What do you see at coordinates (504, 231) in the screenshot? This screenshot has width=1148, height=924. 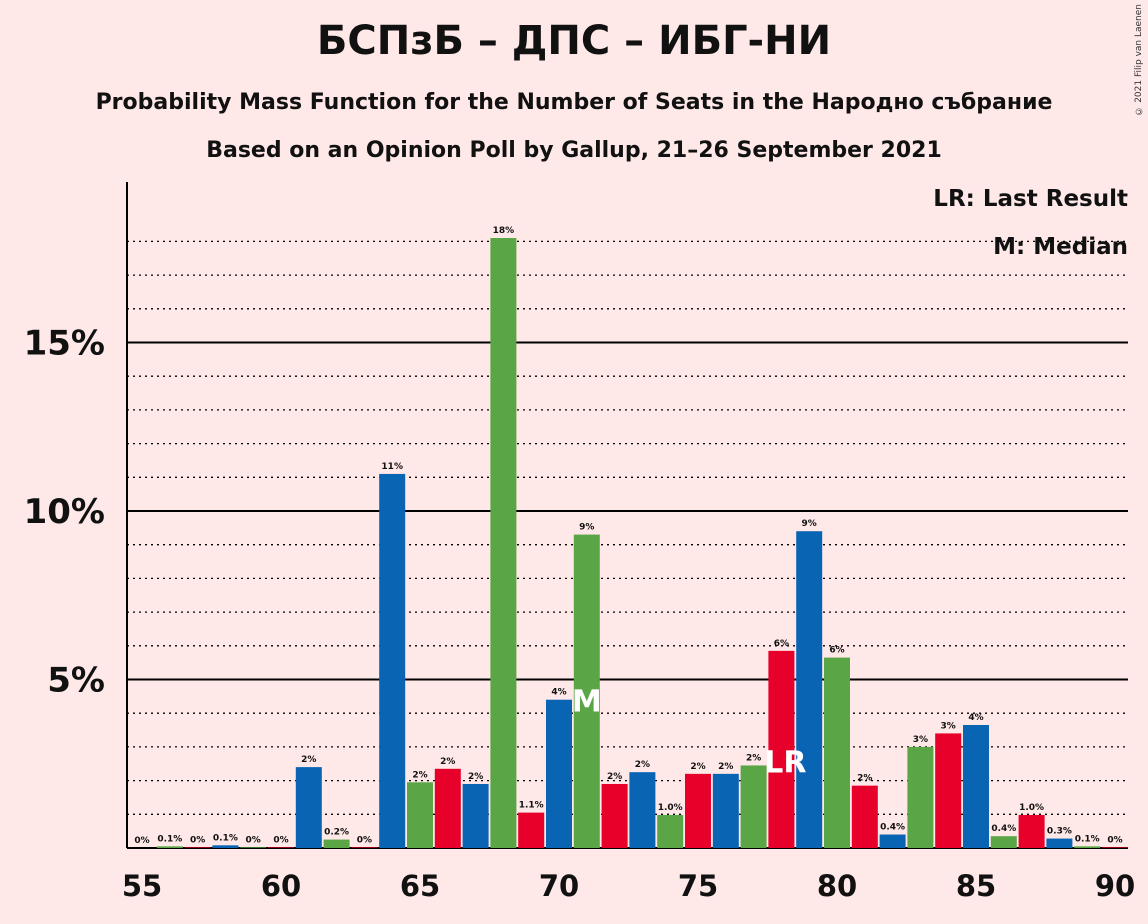 I see `bar-value-label: 18%` at bounding box center [504, 231].